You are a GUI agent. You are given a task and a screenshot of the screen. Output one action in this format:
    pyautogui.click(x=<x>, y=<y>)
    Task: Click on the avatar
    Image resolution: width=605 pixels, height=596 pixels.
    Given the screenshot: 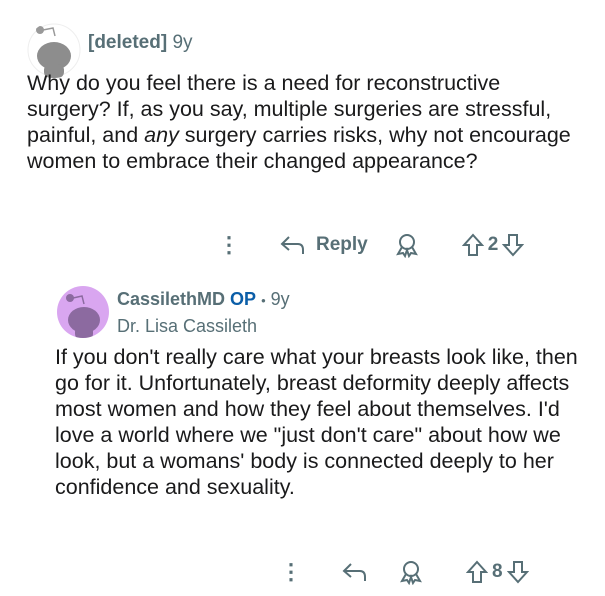 What is the action you would take?
    pyautogui.click(x=54, y=50)
    